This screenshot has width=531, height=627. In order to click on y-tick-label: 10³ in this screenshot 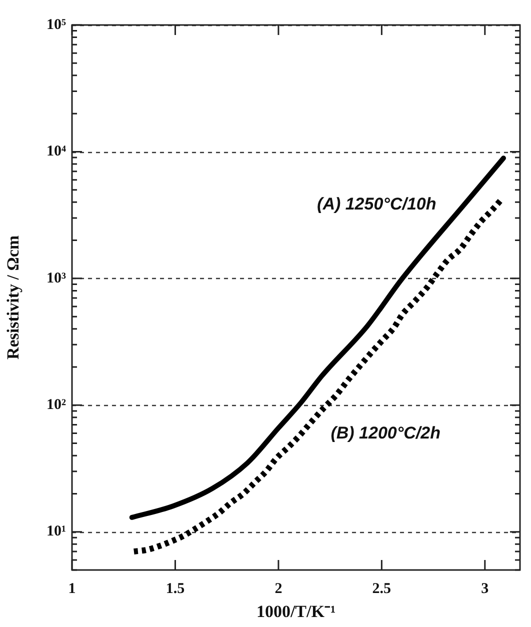, I will do `click(56, 278)`.